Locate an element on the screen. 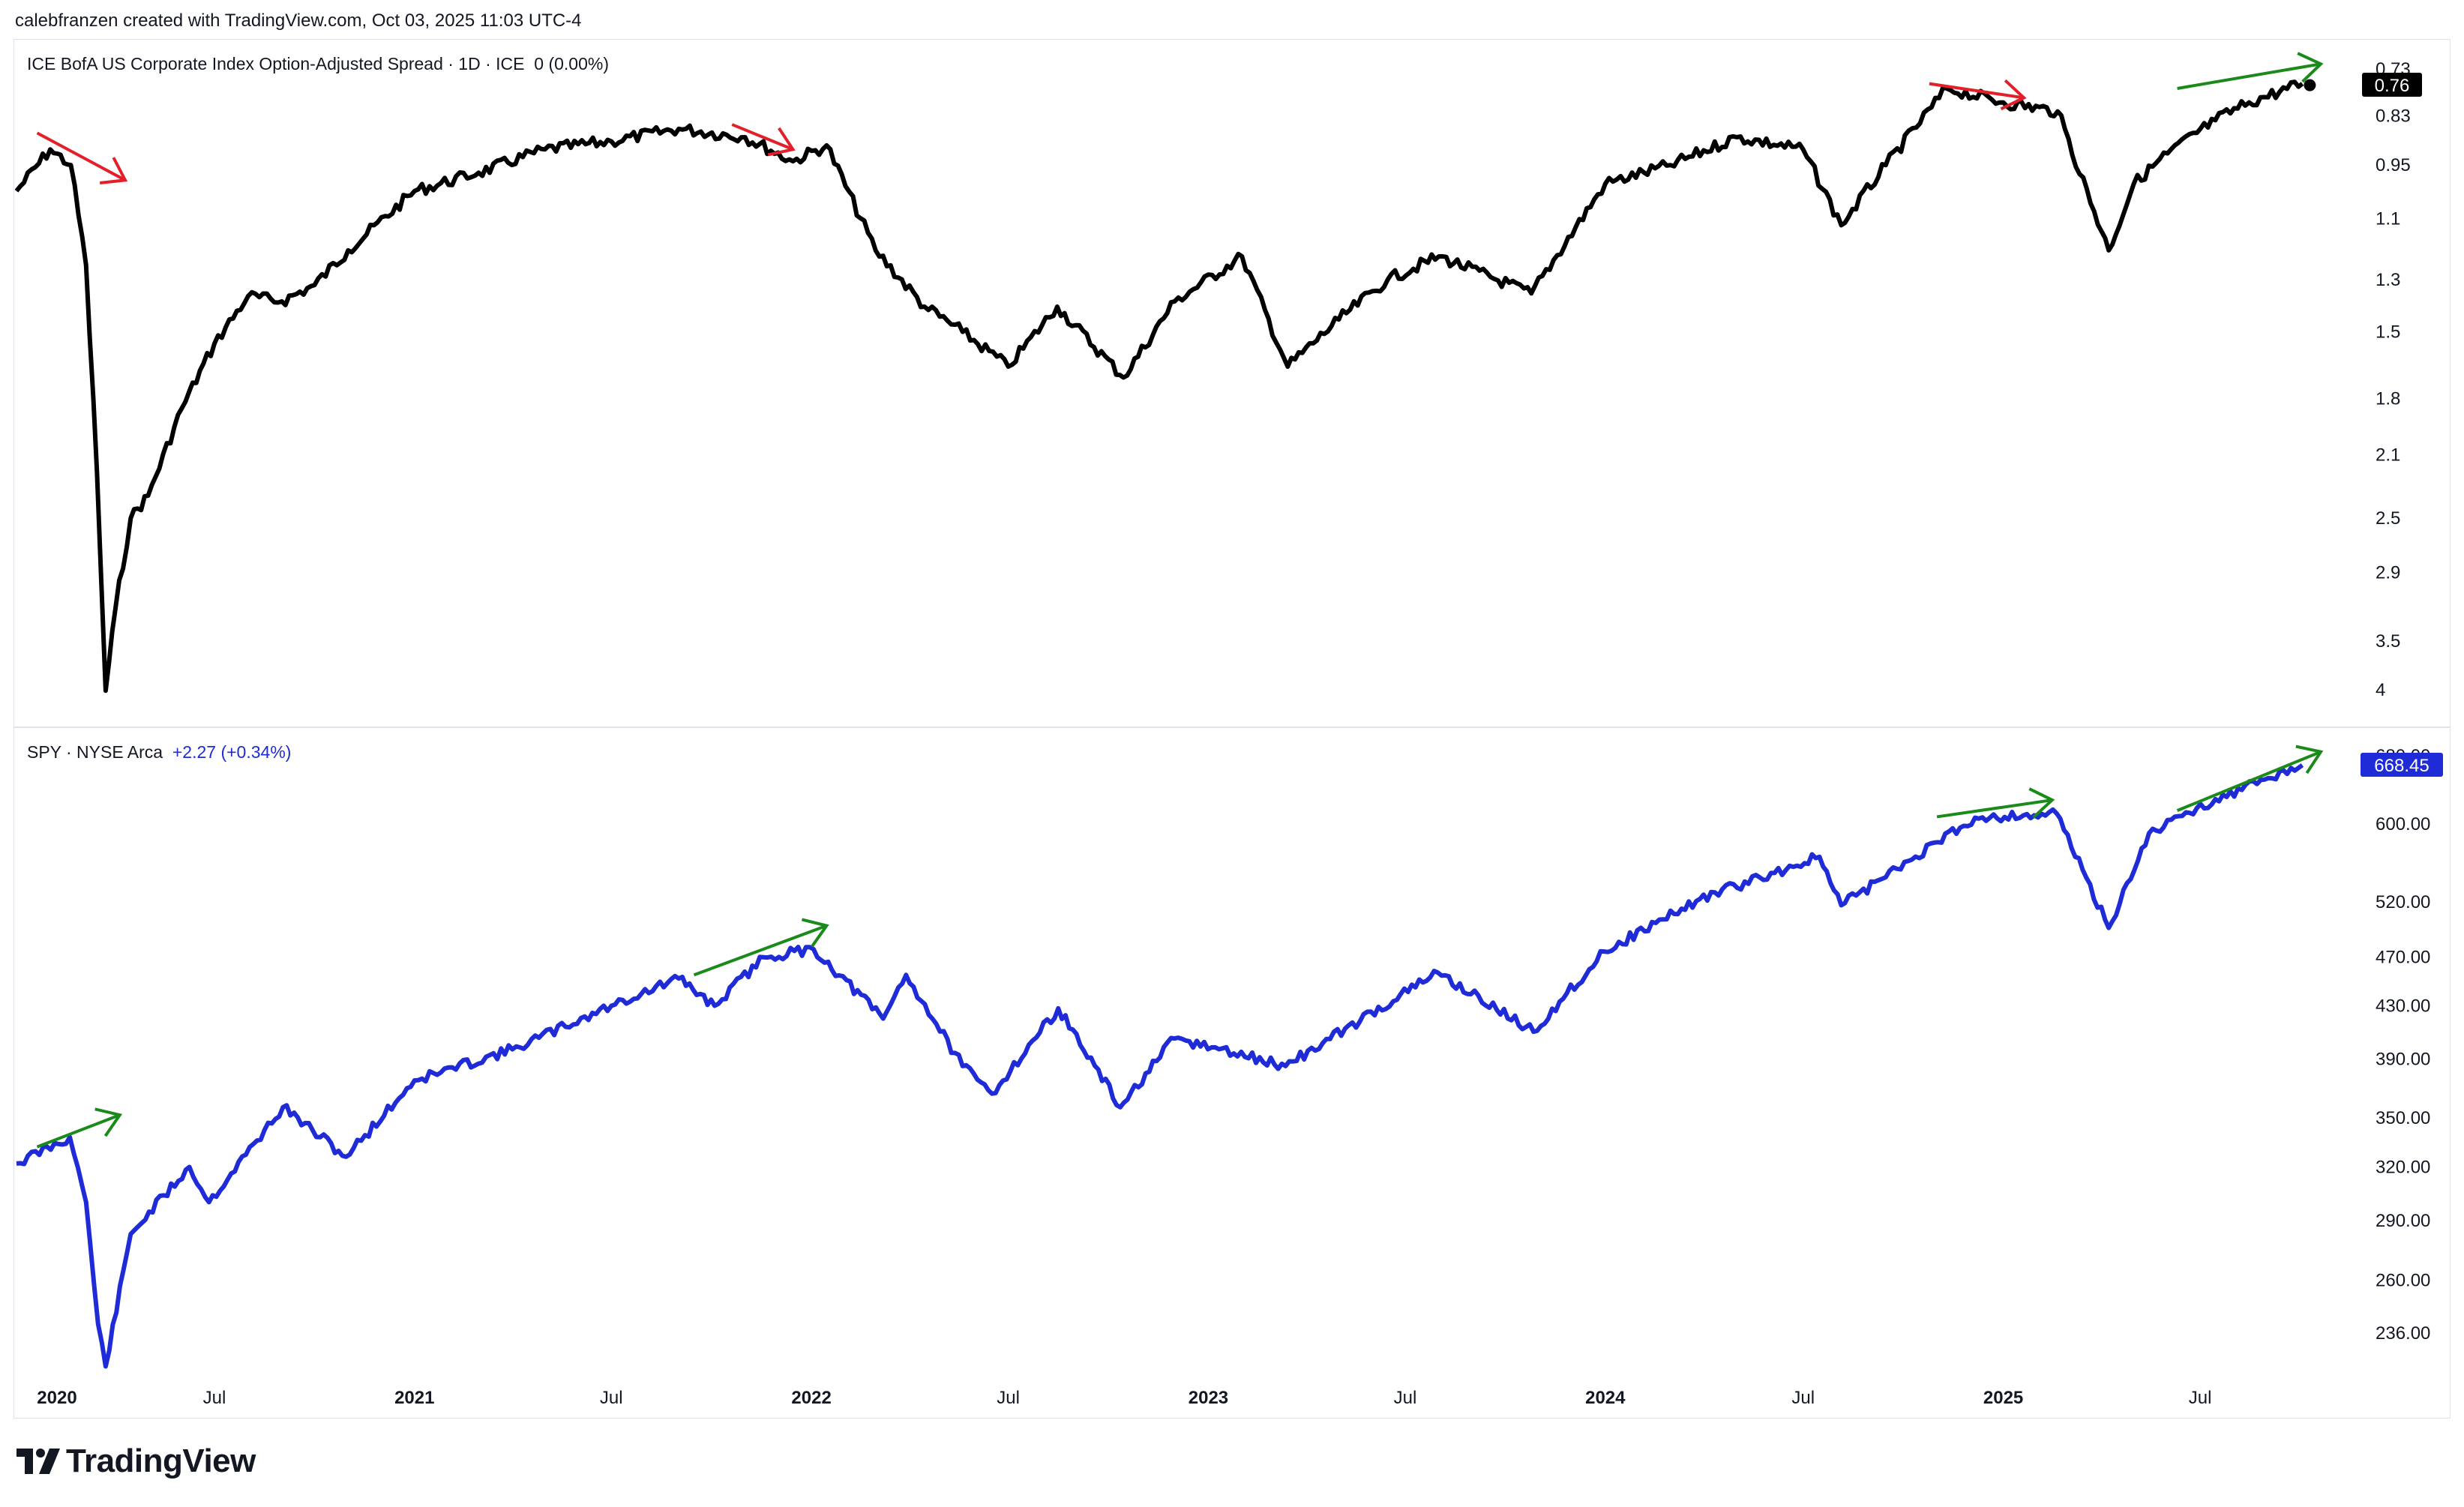 This screenshot has height=1507, width=2464. tradingview-logo: TradingView is located at coordinates (136, 1461).